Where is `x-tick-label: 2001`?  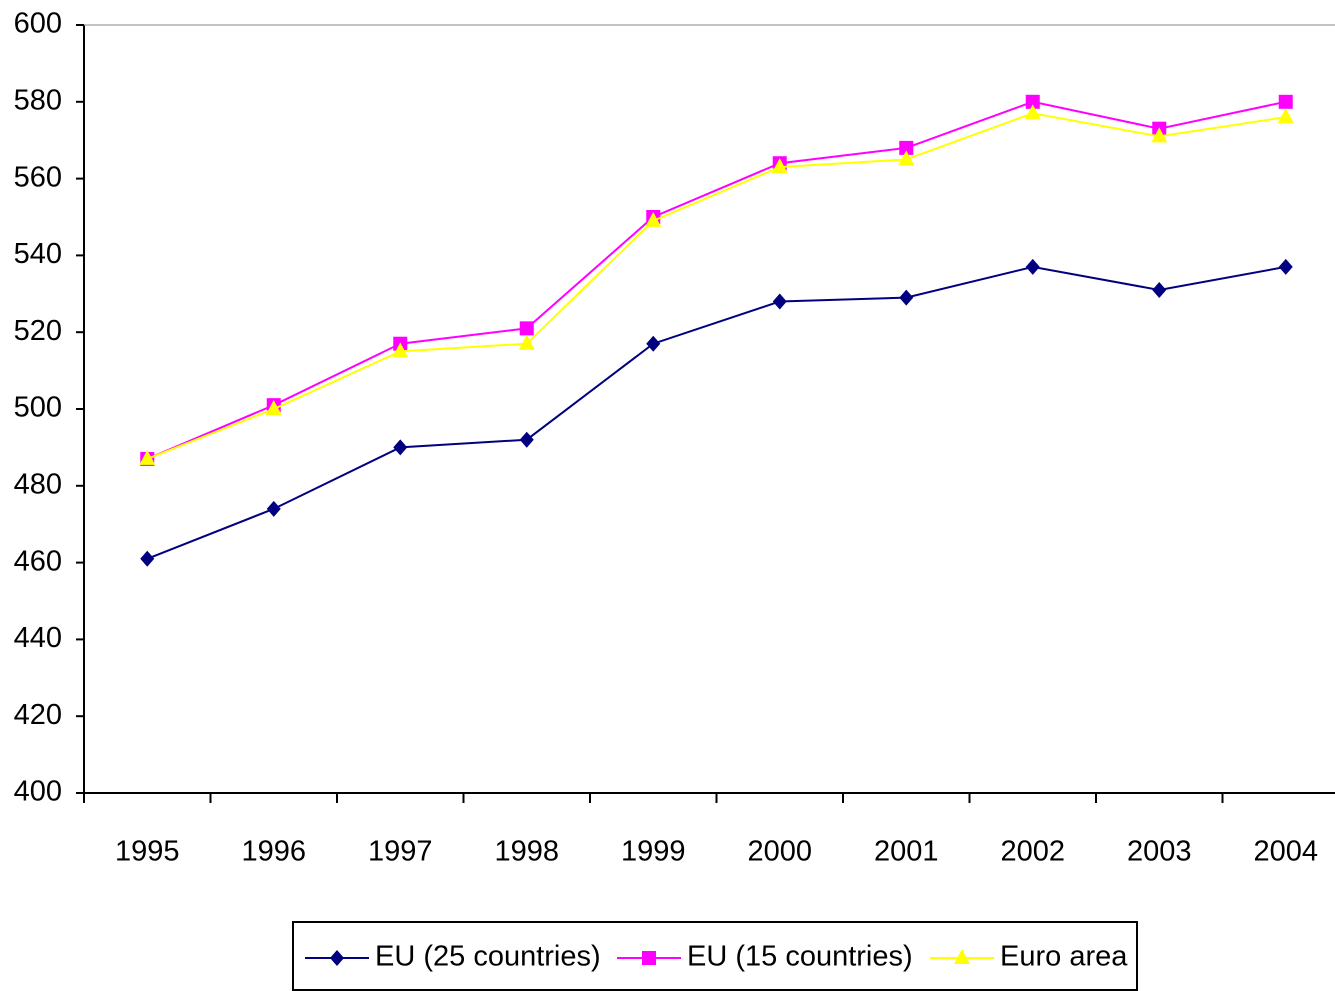
x-tick-label: 2001 is located at coordinates (906, 852).